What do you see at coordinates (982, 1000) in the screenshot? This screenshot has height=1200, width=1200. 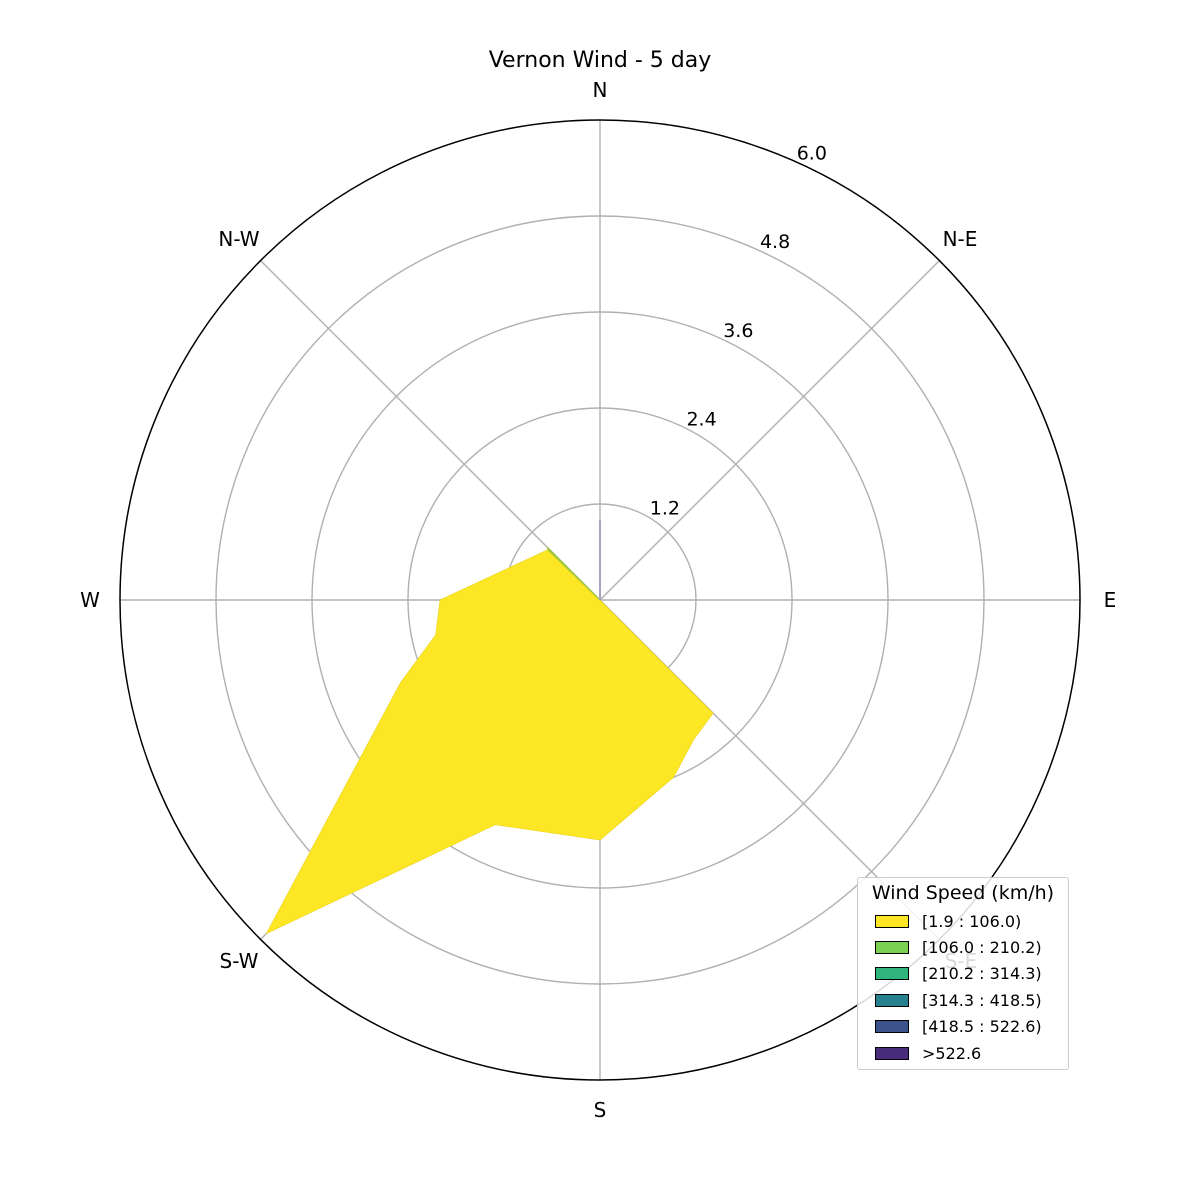 I see `legend-label: [314.3 : 418.5)` at bounding box center [982, 1000].